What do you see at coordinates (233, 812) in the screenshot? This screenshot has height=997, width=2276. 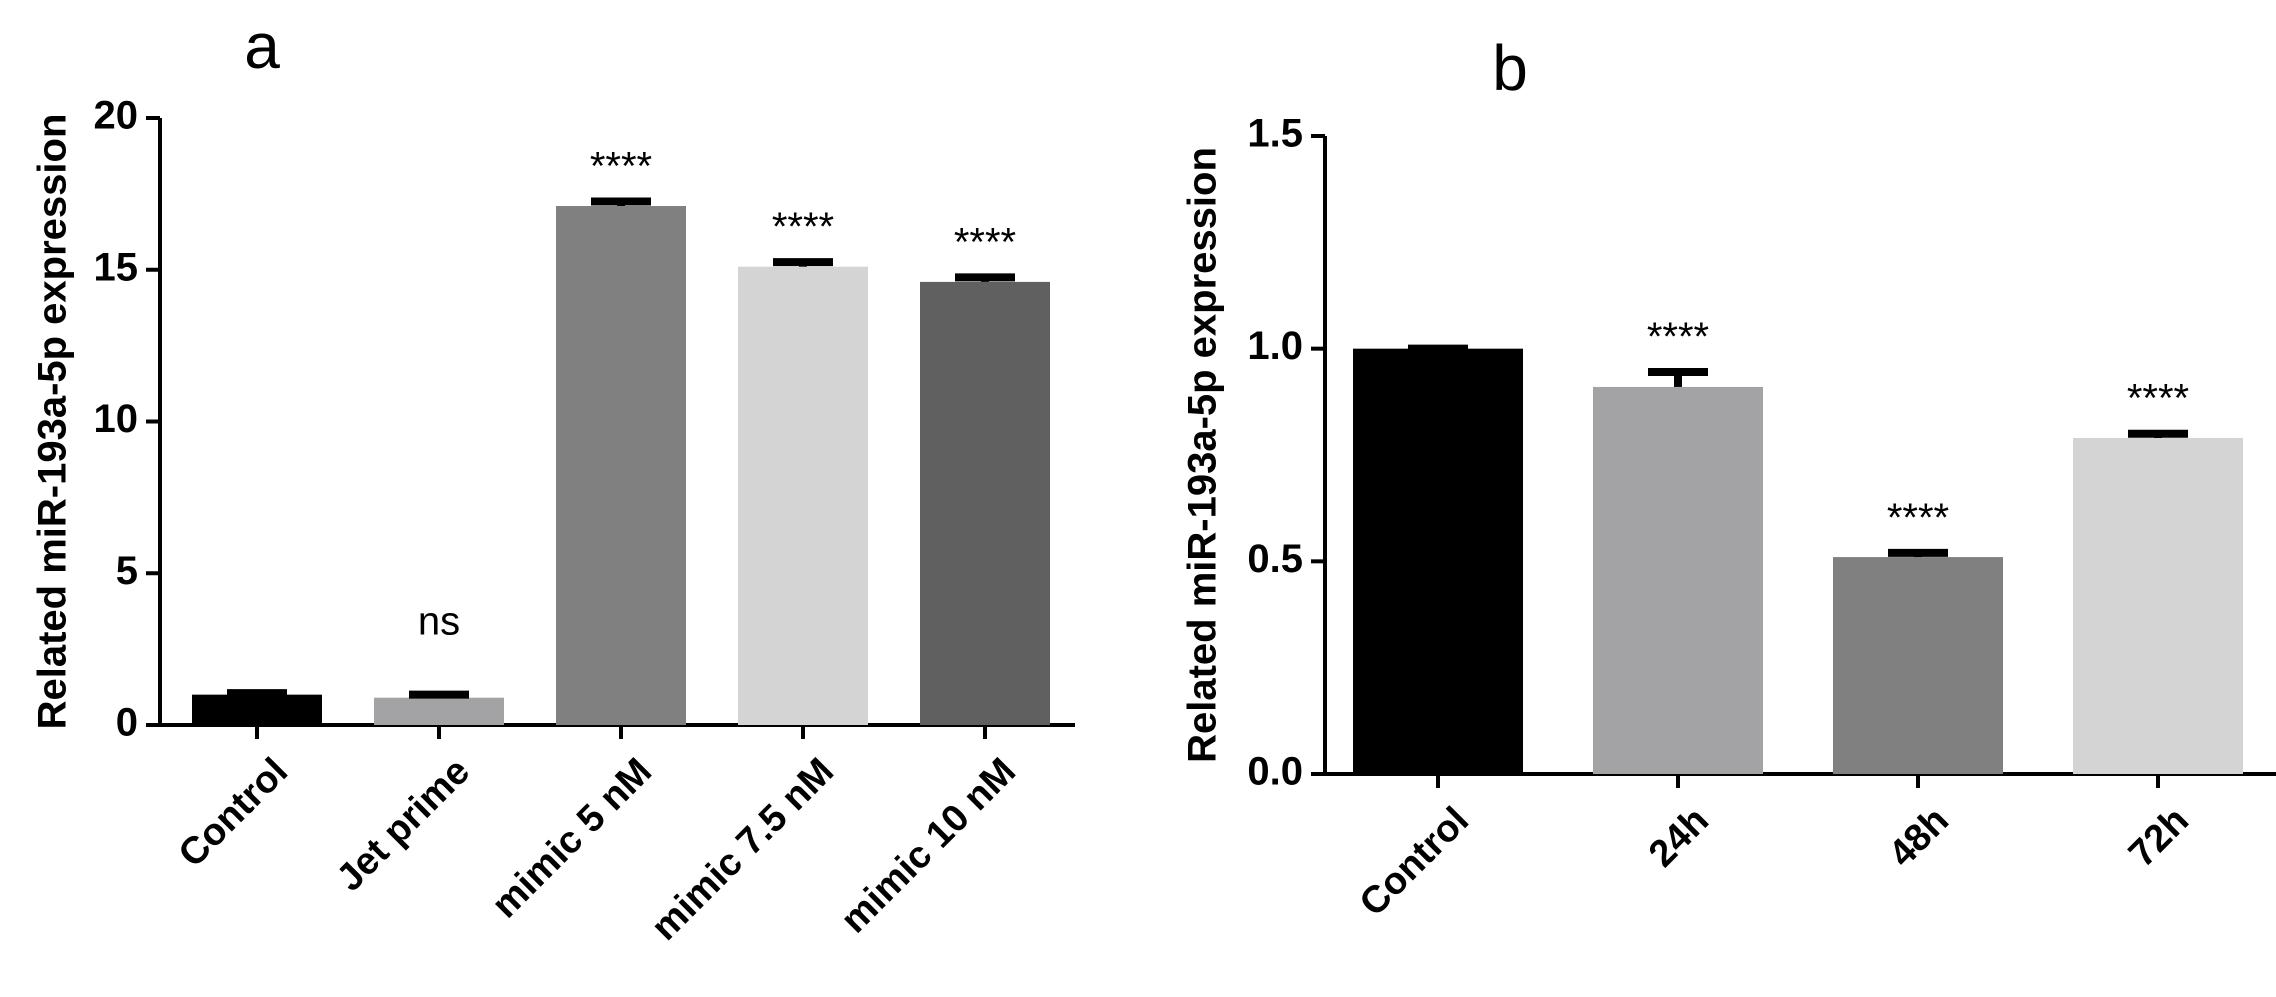 I see `x-tick-label-a: Control` at bounding box center [233, 812].